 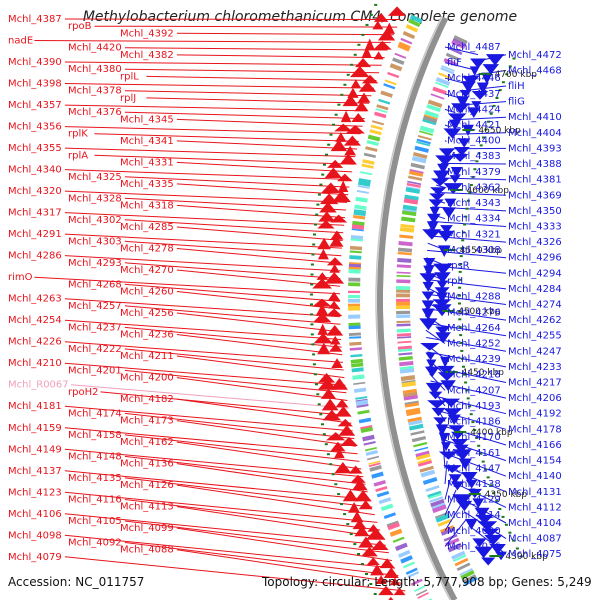 I want to click on gene-label-right: Mchl_4393, so click(x=535, y=148).